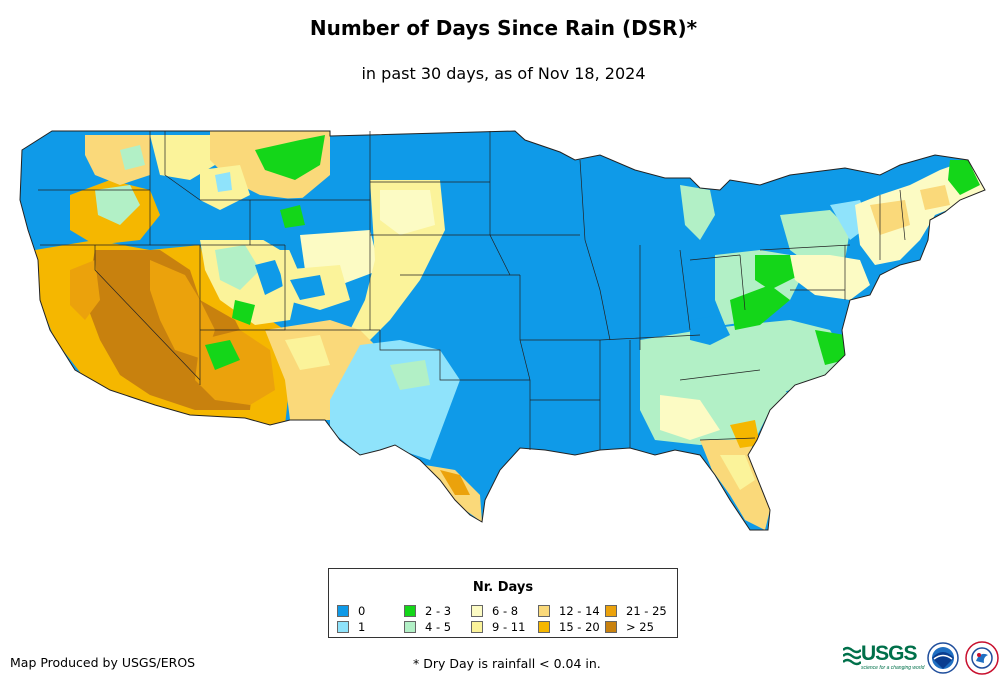 The image size is (1007, 691). I want to click on credit-text: Map Produced by USGS/EROS, so click(103, 662).